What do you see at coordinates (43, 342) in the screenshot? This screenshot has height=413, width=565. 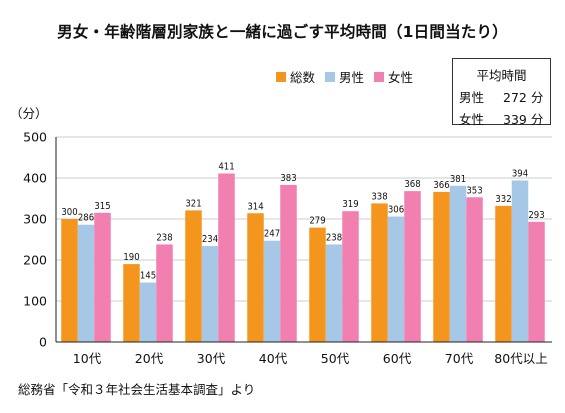 I see `y-tick-label: 0` at bounding box center [43, 342].